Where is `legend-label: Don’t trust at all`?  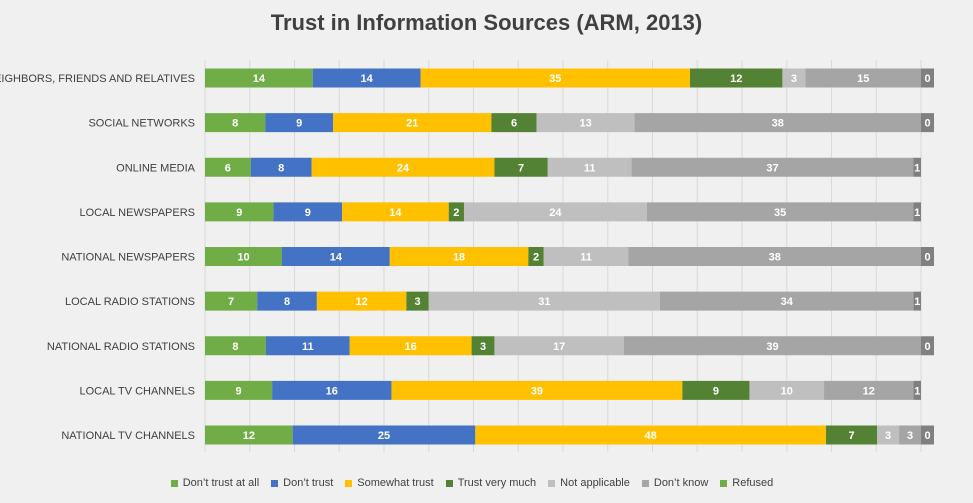
legend-label: Don’t trust at all is located at coordinates (221, 483).